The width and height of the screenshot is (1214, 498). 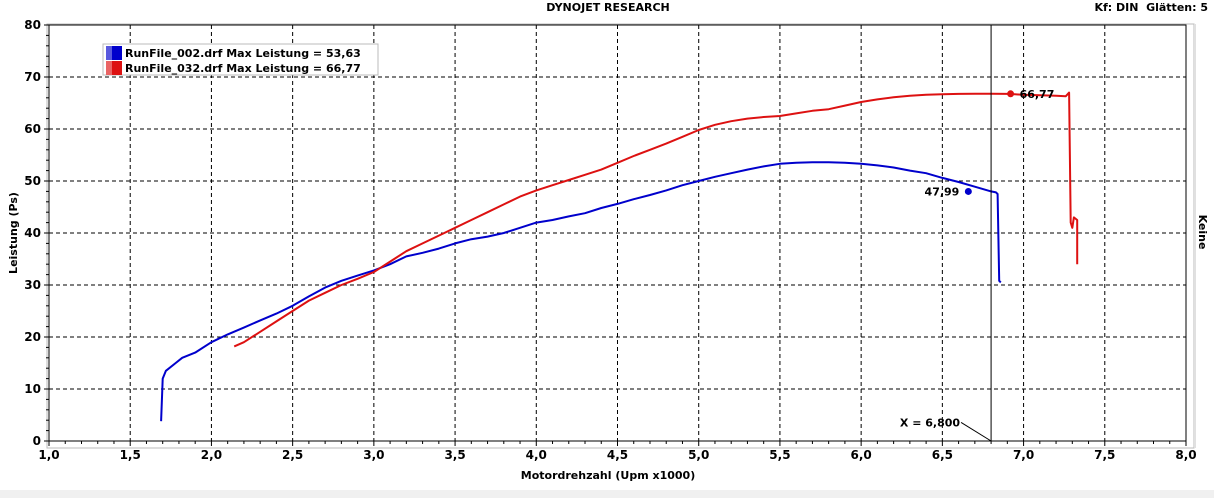 I want to click on y-tick-label: 40, so click(x=32, y=233).